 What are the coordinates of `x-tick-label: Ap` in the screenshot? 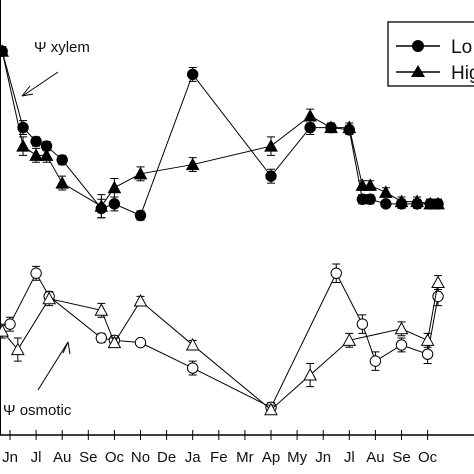 It's located at (271, 457).